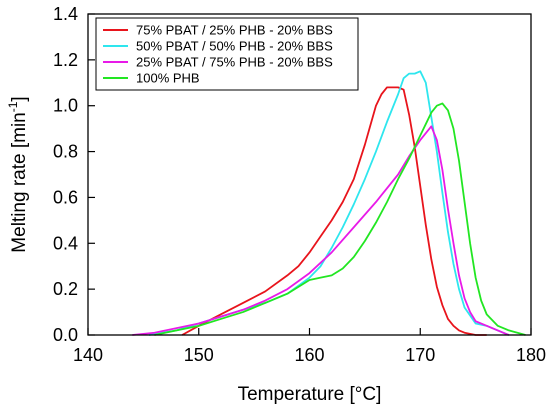 This screenshot has height=408, width=550. Describe the element at coordinates (199, 355) in the screenshot. I see `x-tick-label: 150` at that location.